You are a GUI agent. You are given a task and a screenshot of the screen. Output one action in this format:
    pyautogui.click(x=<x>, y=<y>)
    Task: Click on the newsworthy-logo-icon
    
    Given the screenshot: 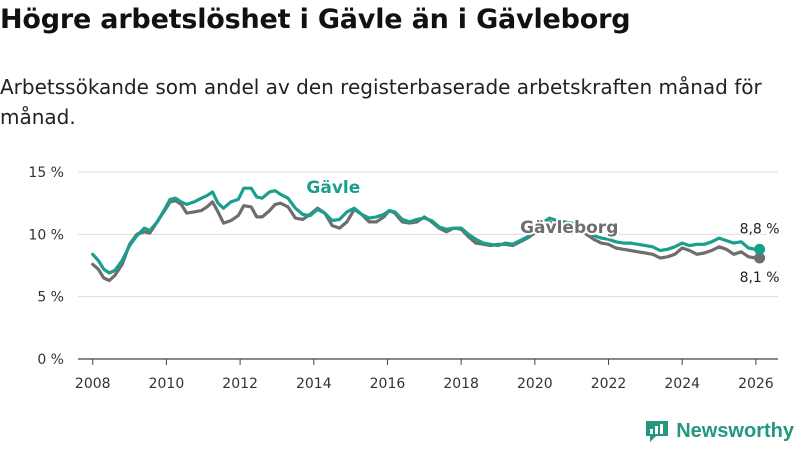 What is the action you would take?
    pyautogui.click(x=657, y=431)
    